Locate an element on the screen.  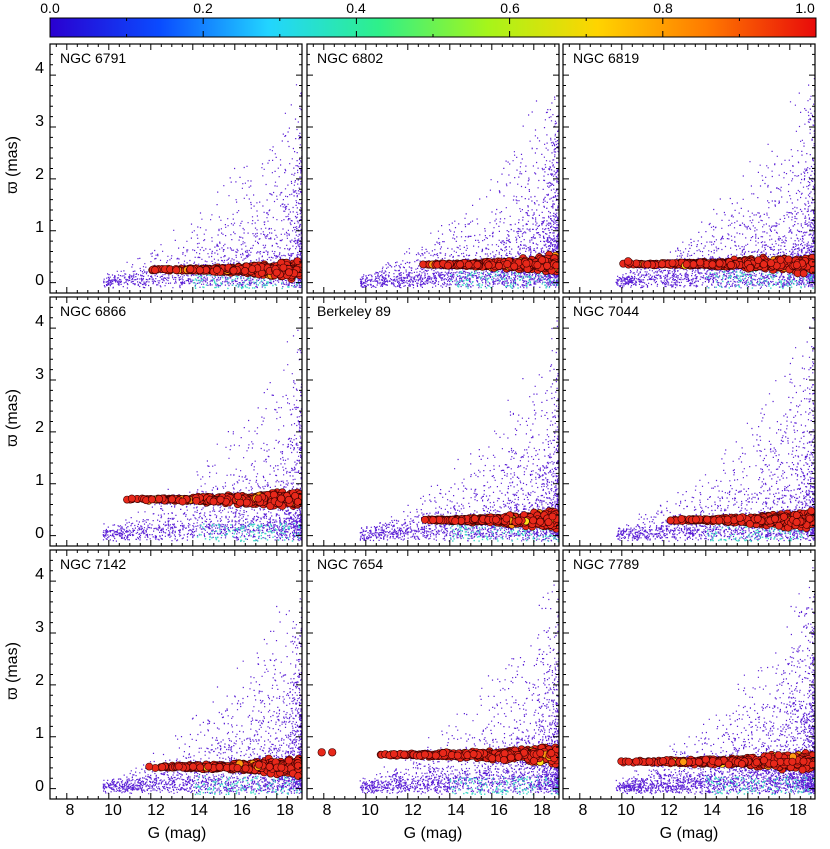
y-tick-label: 4 is located at coordinates (39, 321).